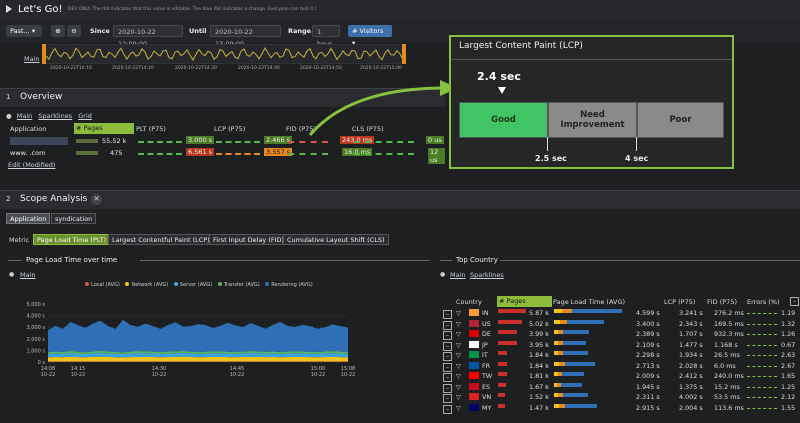 Image resolution: width=800 pixels, height=423 pixels. I want to click on metric-fid-tab: First Input Delay (FID), so click(249, 239).